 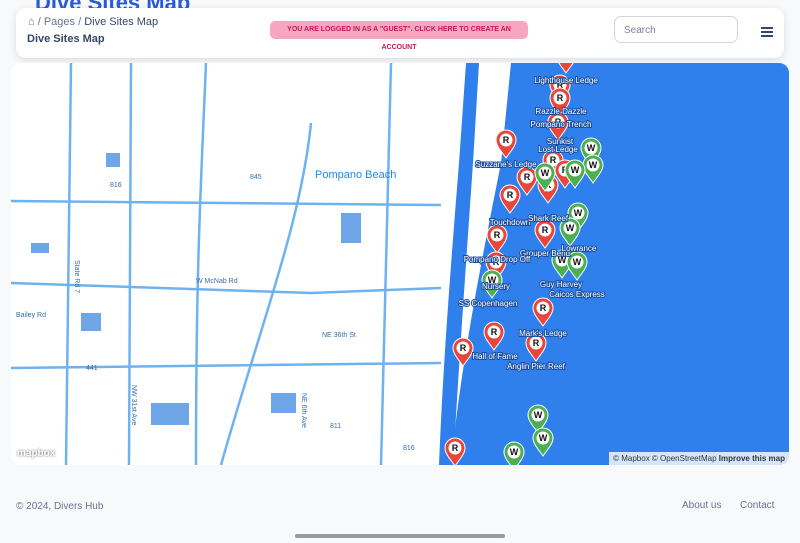 I want to click on site-label: SS Copenhagen, so click(x=488, y=303).